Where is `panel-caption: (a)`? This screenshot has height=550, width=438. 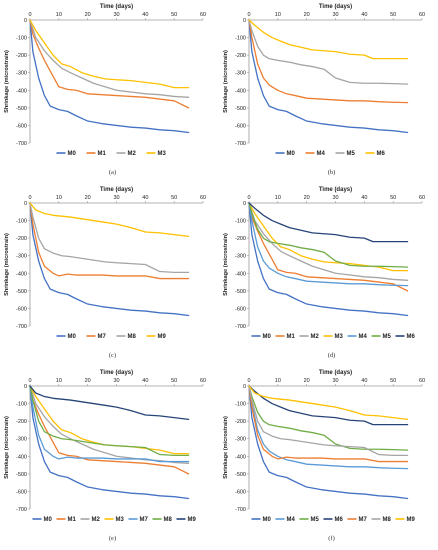
panel-caption: (a) is located at coordinates (112, 172).